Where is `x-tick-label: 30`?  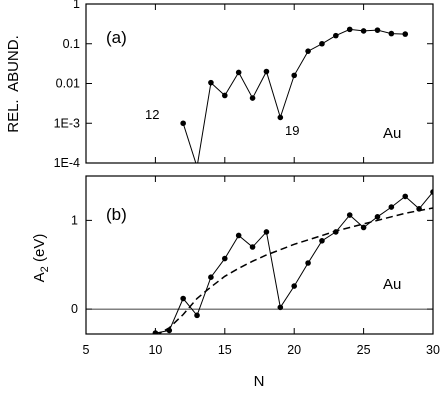 x-tick-label: 30 is located at coordinates (433, 350).